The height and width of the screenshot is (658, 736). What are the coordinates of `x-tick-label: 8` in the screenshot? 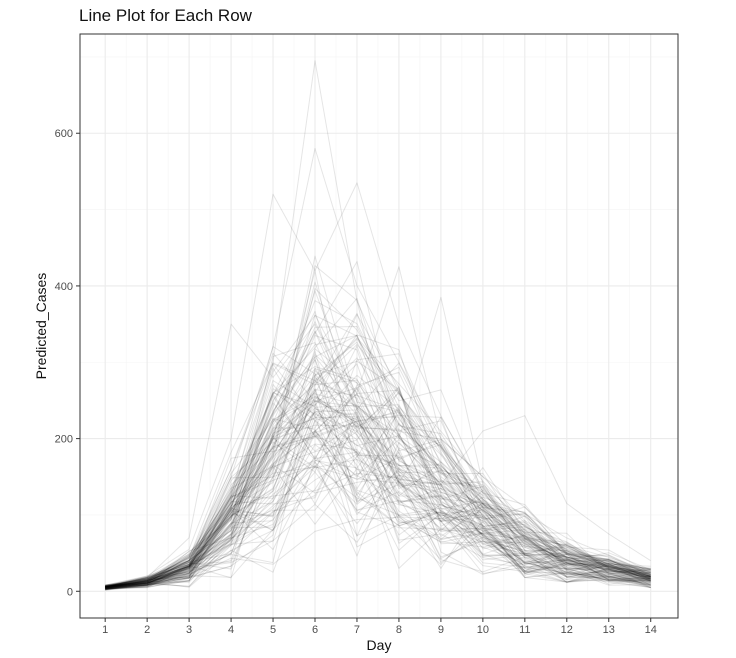 It's located at (399, 630).